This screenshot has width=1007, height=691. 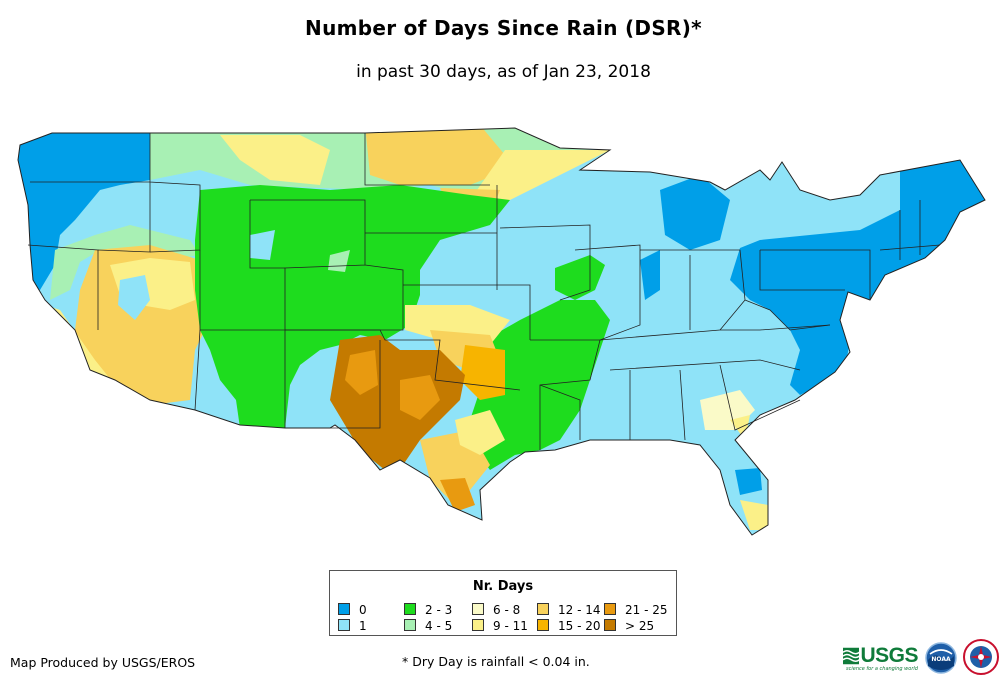 What do you see at coordinates (579, 610) in the screenshot?
I see `legend-label: 12 - 14` at bounding box center [579, 610].